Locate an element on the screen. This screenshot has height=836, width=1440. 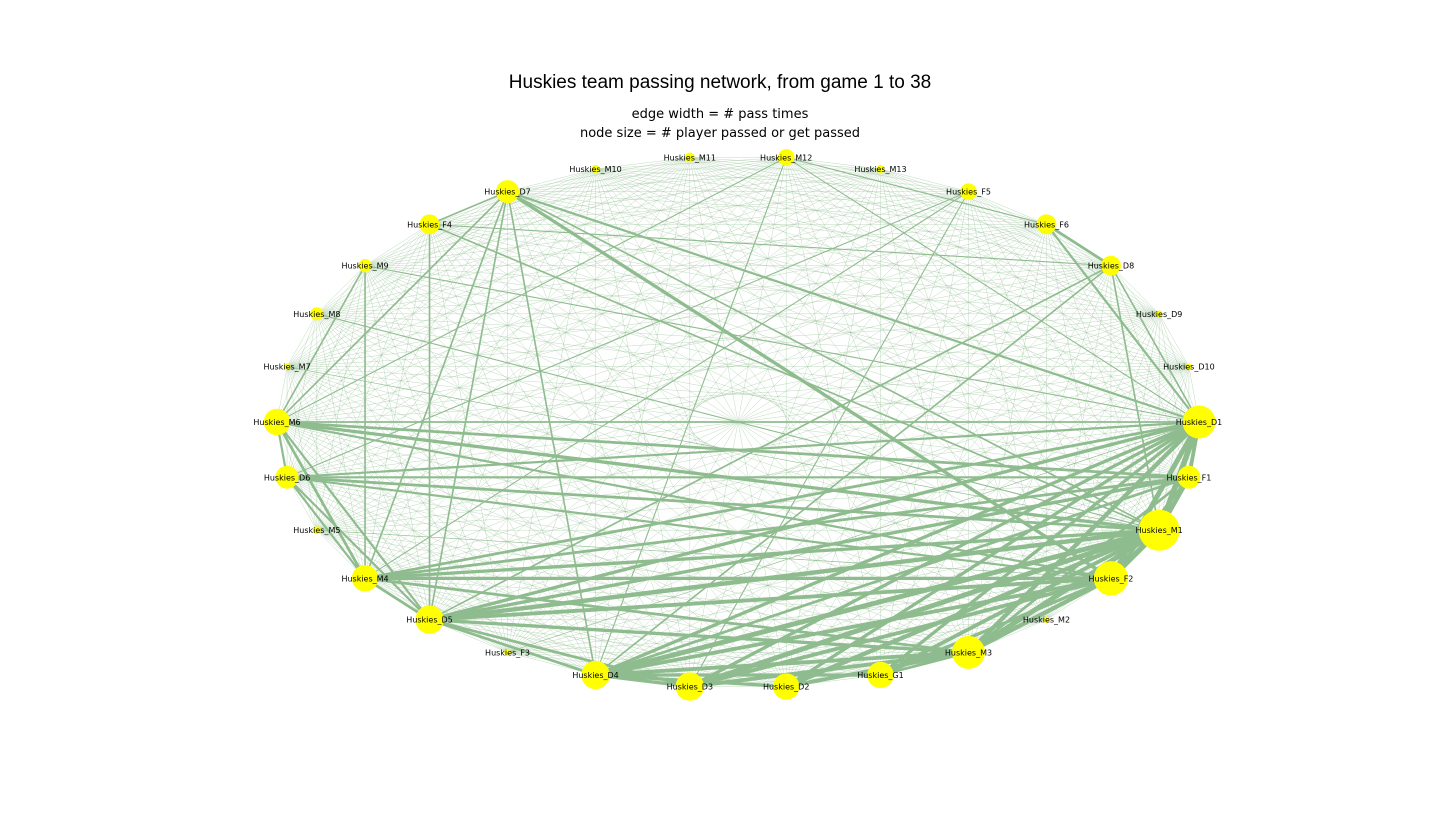
node-Huskies_D10 is located at coordinates (1189, 366).